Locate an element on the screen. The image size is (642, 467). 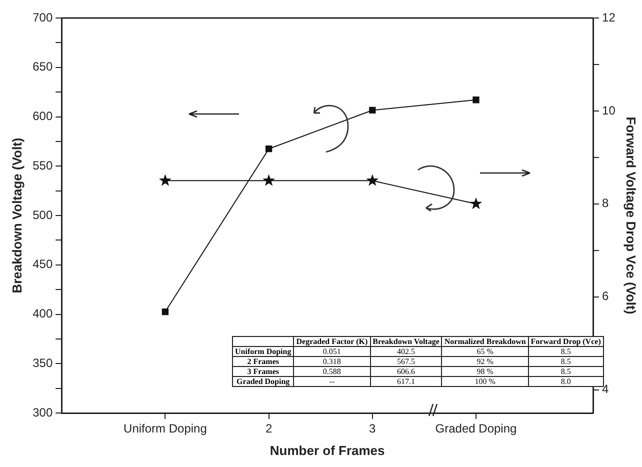
y2-axis-title: Forward Voltage Drop Vce (Volt) is located at coordinates (631, 215).